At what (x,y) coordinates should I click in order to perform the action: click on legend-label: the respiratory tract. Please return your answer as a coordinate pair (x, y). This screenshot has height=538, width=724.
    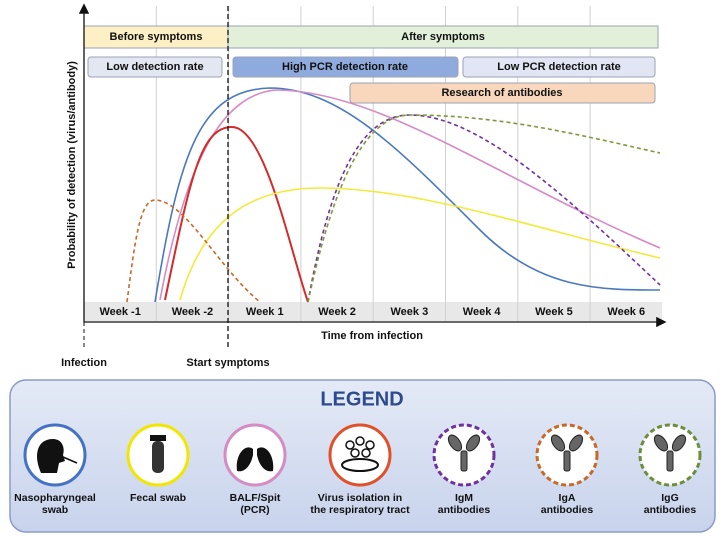
    Looking at the image, I should click on (360, 510).